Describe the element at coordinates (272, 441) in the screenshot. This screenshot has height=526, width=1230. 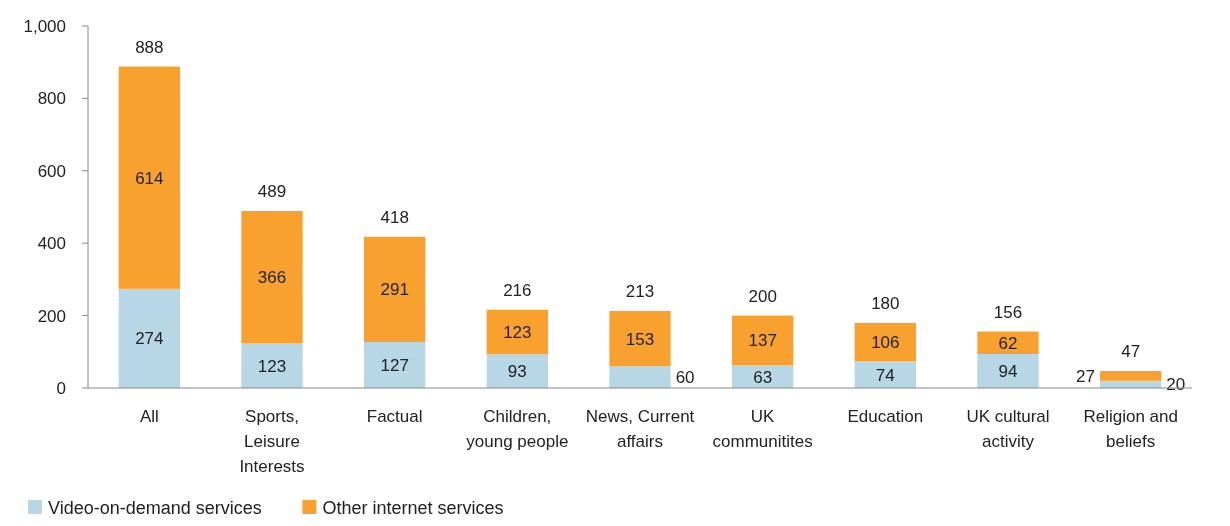
I see `x-tick-label: Sports, Leisure Interests` at that location.